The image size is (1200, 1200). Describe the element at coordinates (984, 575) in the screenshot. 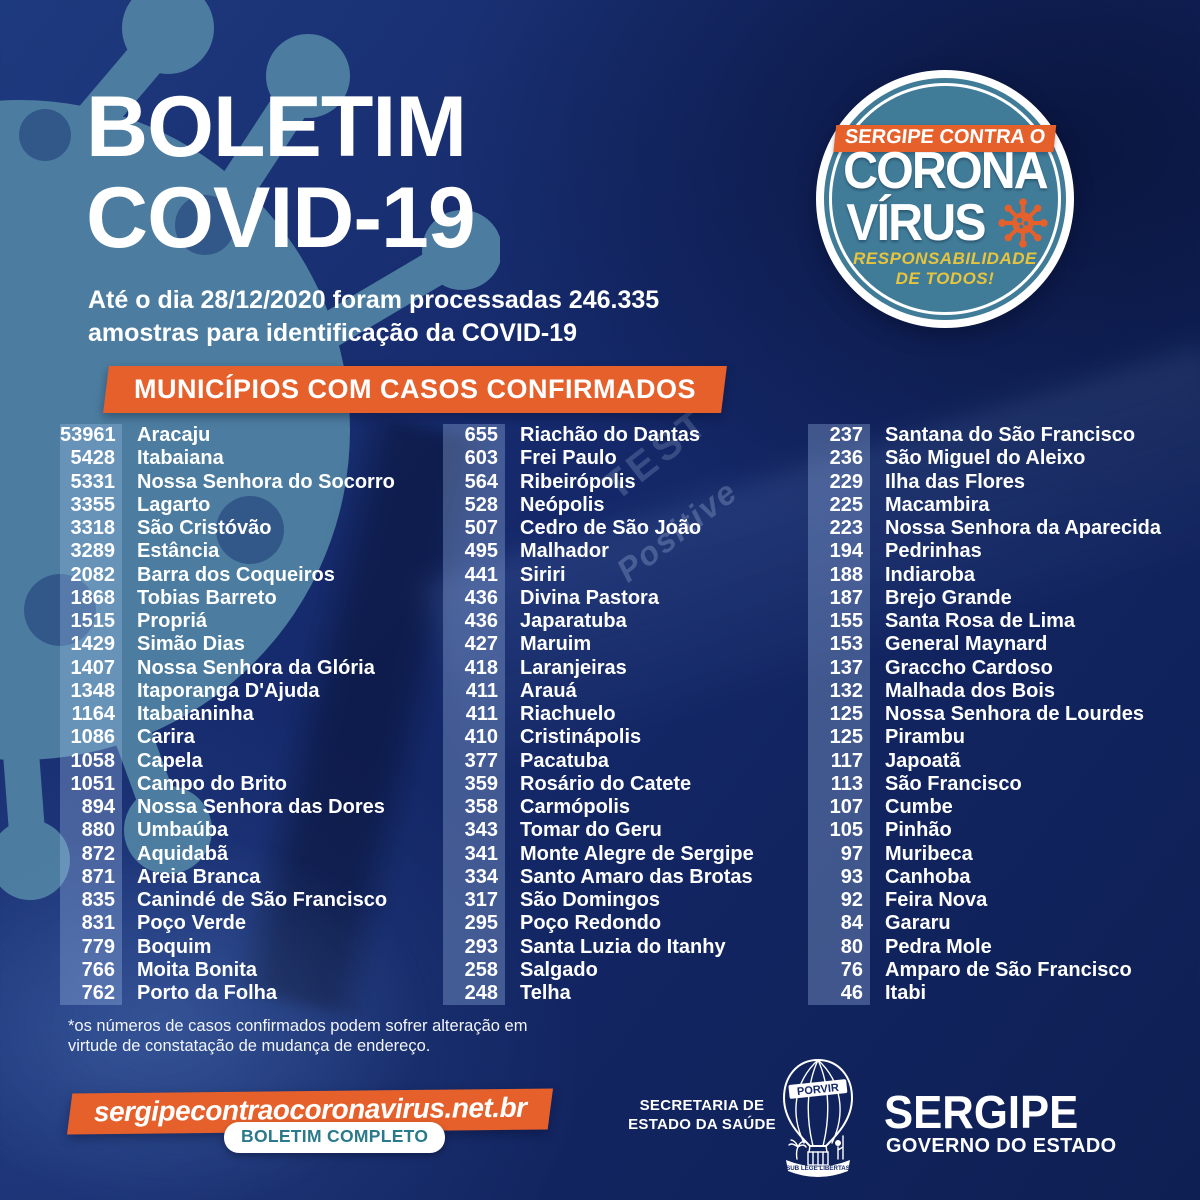

I see `table-row: 188 Indiaroba` at that location.